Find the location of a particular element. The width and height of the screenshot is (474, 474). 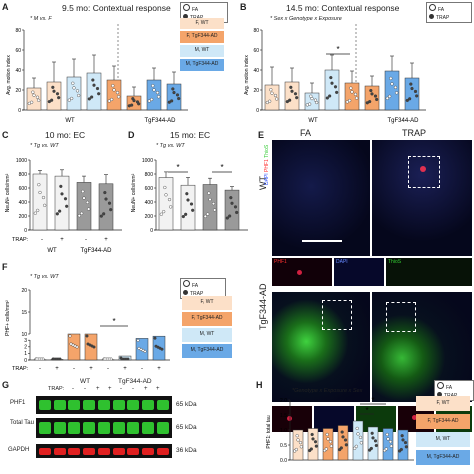

panel-c-trap-label: TRAP: is located at coordinates (20, 240).